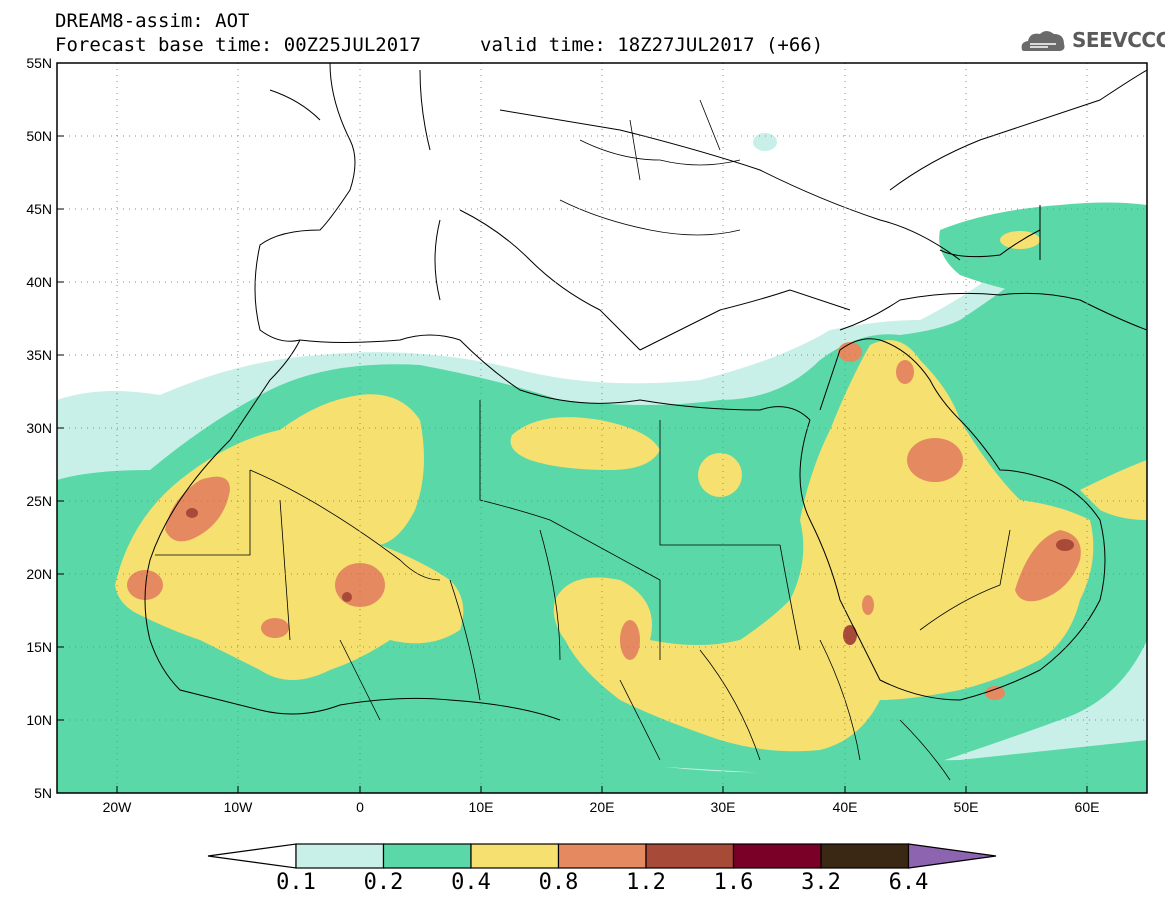 The height and width of the screenshot is (905, 1165). I want to click on colorbar-label: 0.4, so click(471, 882).